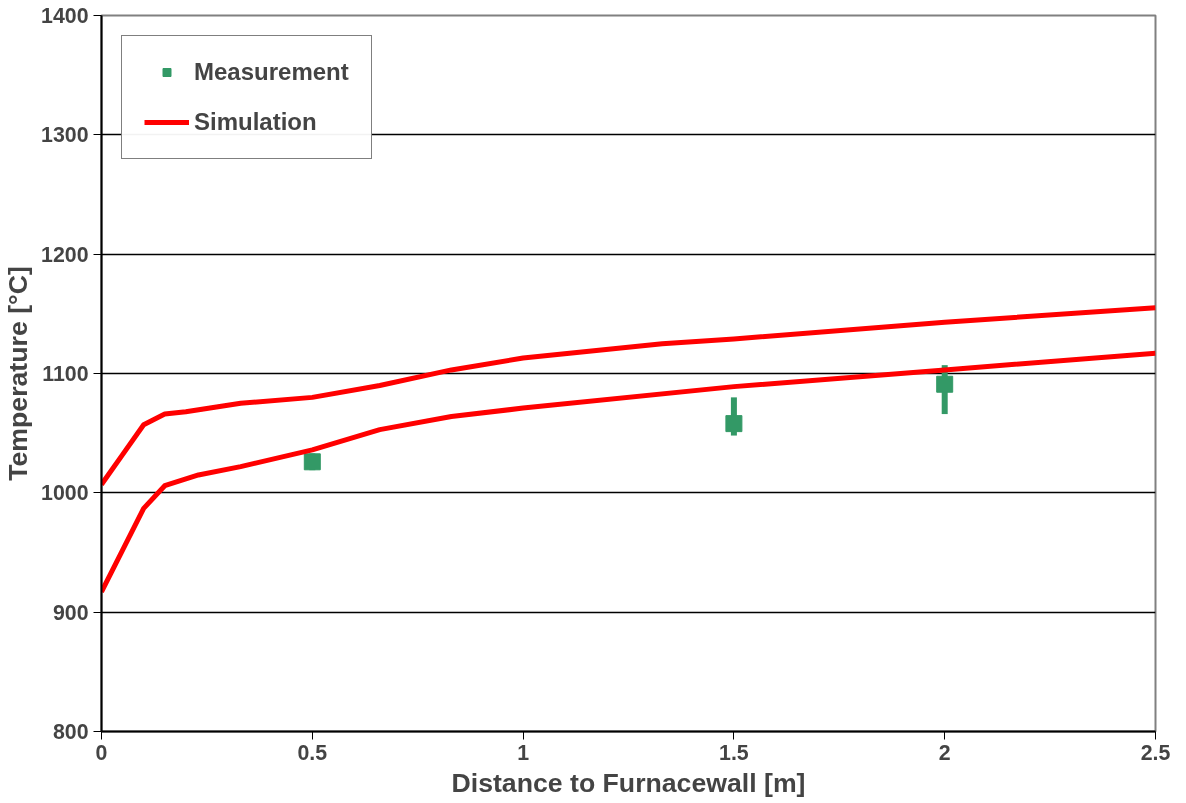  I want to click on x-tick-label: 1.5, so click(734, 752).